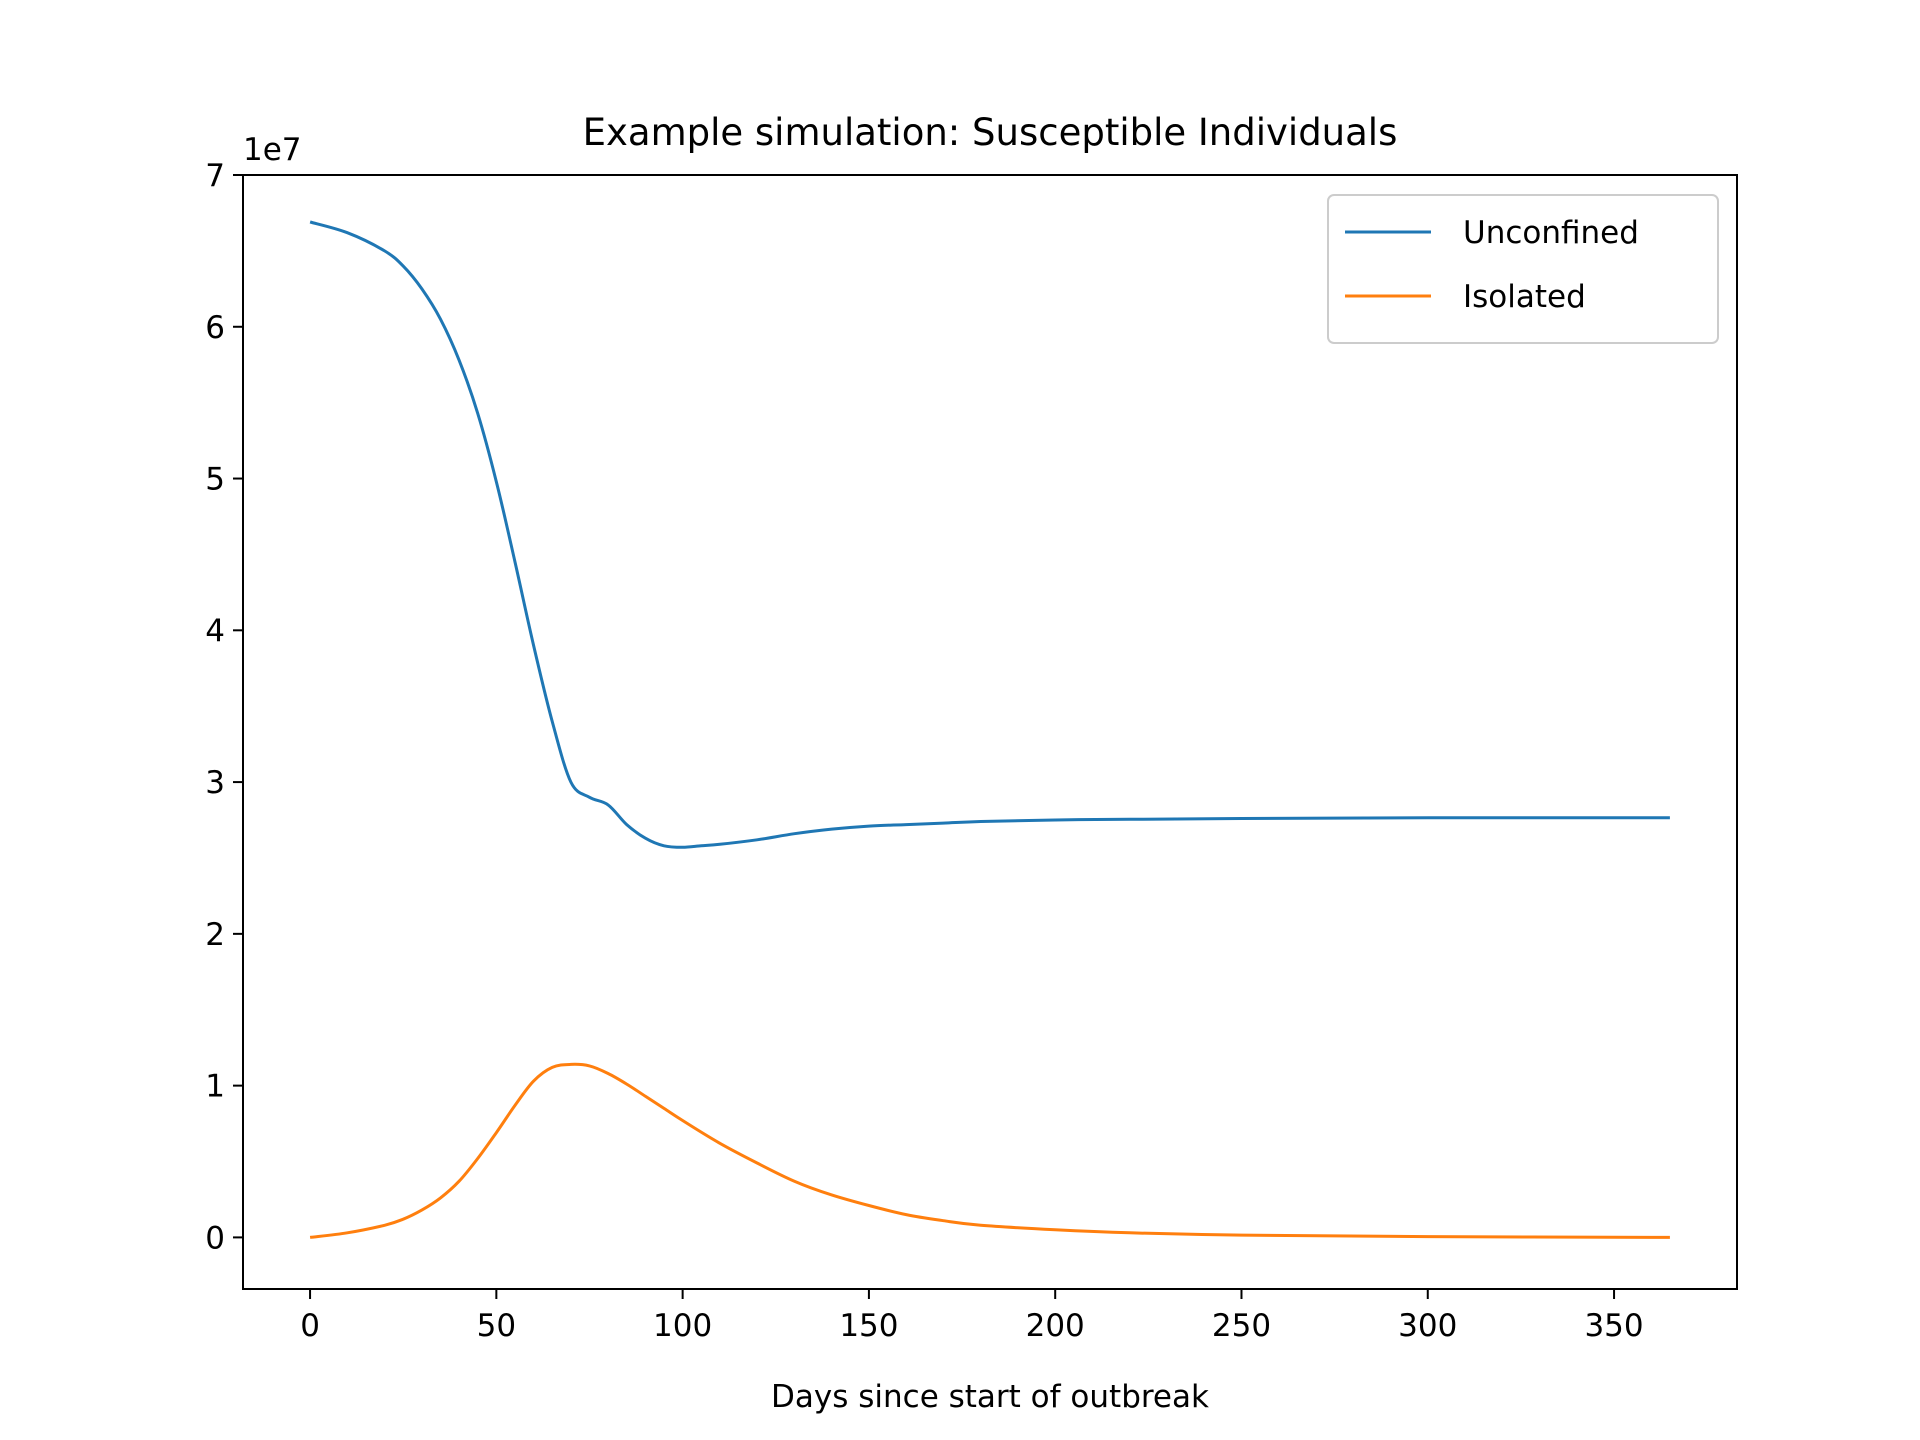  Describe the element at coordinates (1523, 269) in the screenshot. I see `legend: Unconfined Isolated` at that location.